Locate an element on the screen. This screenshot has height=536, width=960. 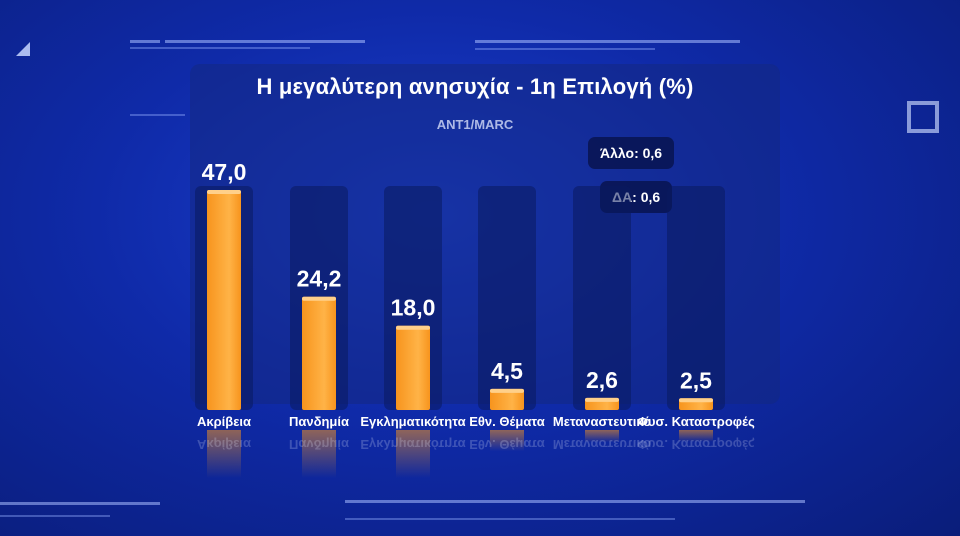
bar-value-label: 2,6 is located at coordinates (602, 380).